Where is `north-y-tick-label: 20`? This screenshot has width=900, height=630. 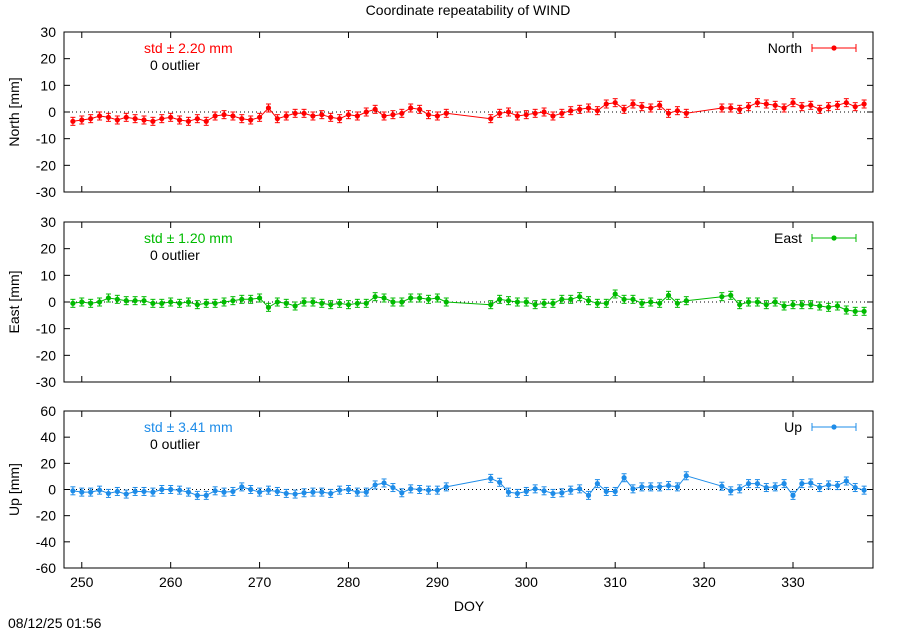 north-y-tick-label: 20 is located at coordinates (48, 59).